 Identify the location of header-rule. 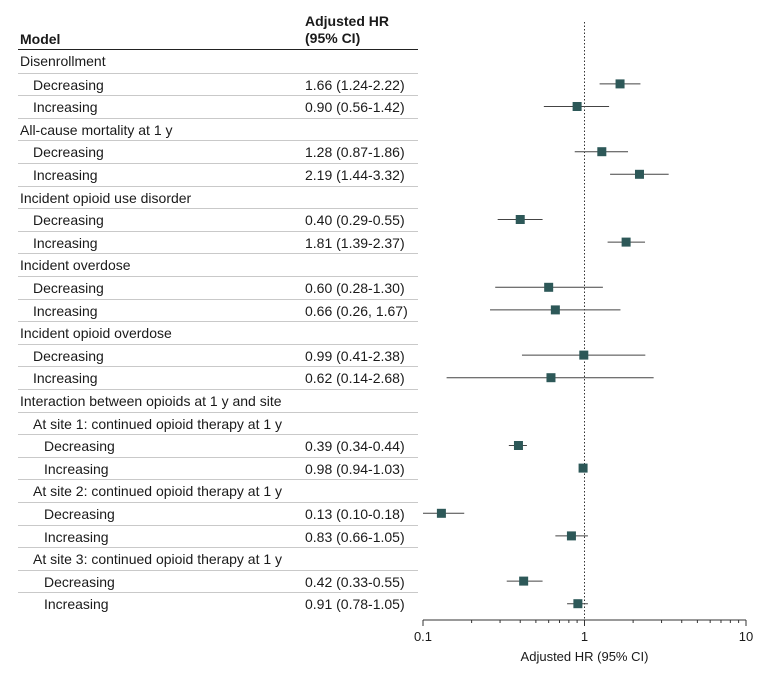
(218, 49).